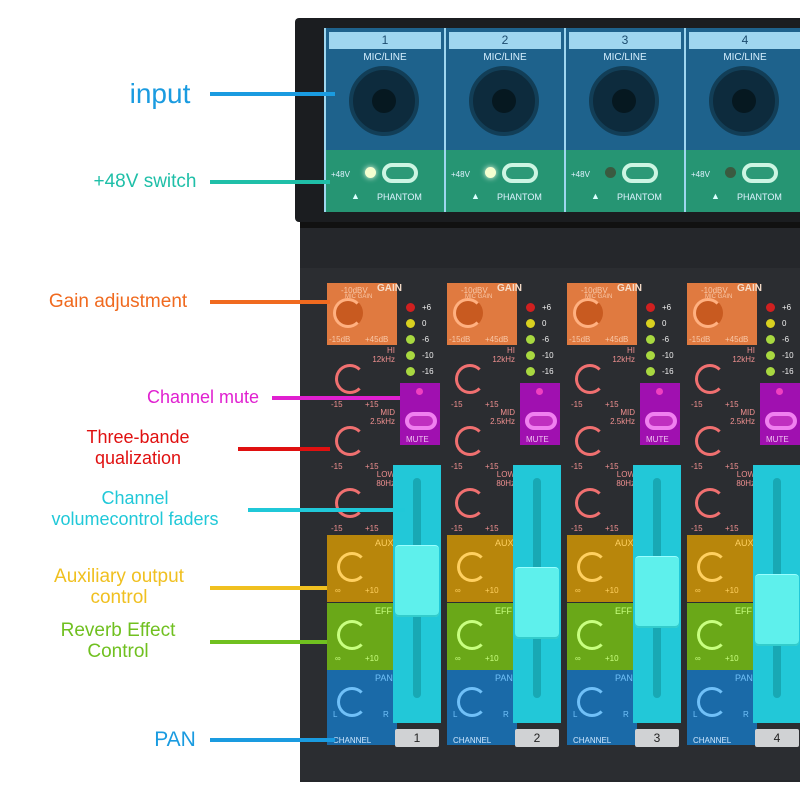 The width and height of the screenshot is (800, 800). What do you see at coordinates (504, 678) in the screenshot?
I see `pan-label: PAN` at bounding box center [504, 678].